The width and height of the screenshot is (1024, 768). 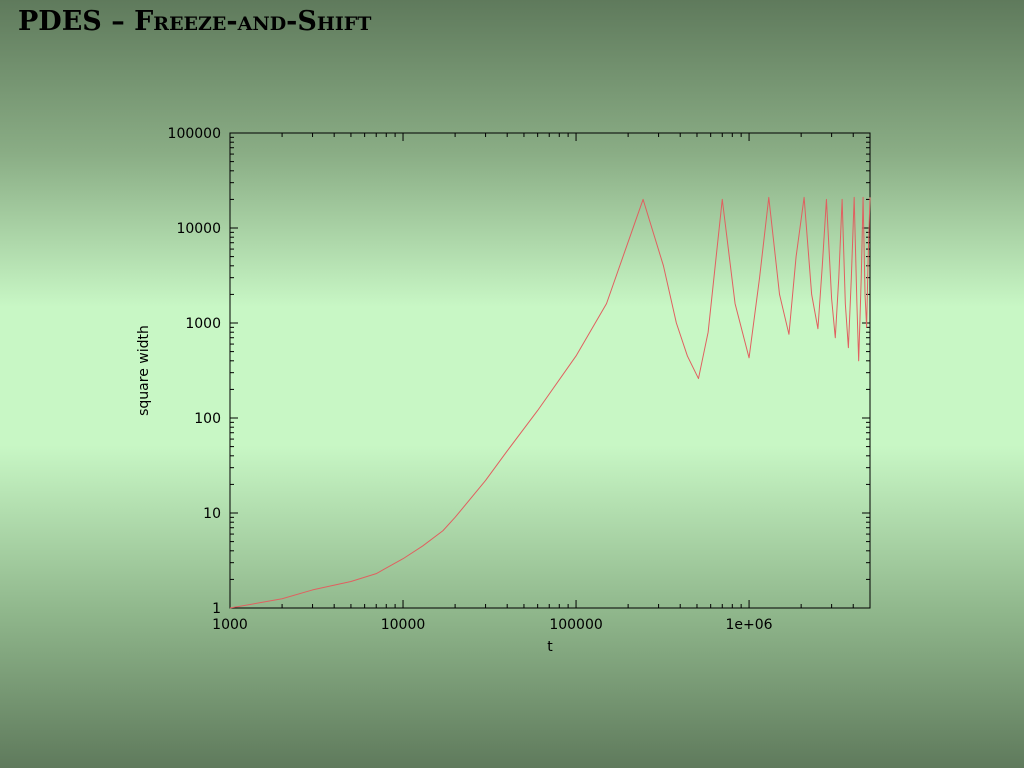 What do you see at coordinates (198, 229) in the screenshot?
I see `y-tick-label: 10000` at bounding box center [198, 229].